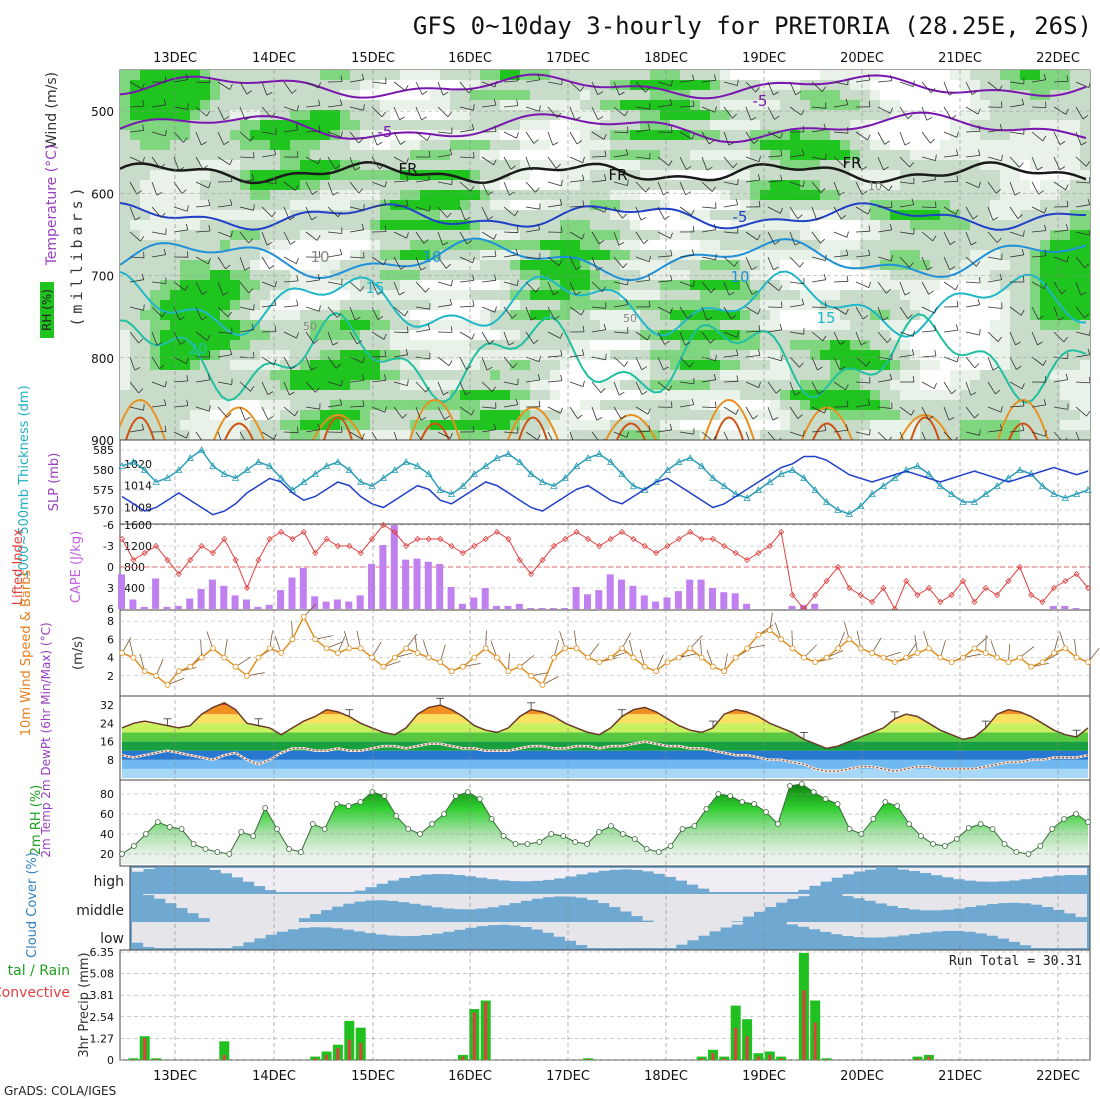 The height and width of the screenshot is (1100, 1100). What do you see at coordinates (474, 603) in the screenshot?
I see `cape-bar` at bounding box center [474, 603].